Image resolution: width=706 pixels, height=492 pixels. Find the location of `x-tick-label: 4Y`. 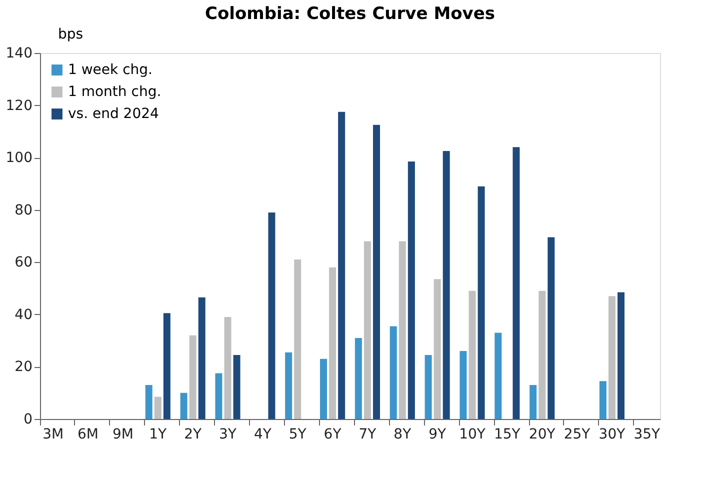

x-tick-label: 4Y is located at coordinates (263, 434).